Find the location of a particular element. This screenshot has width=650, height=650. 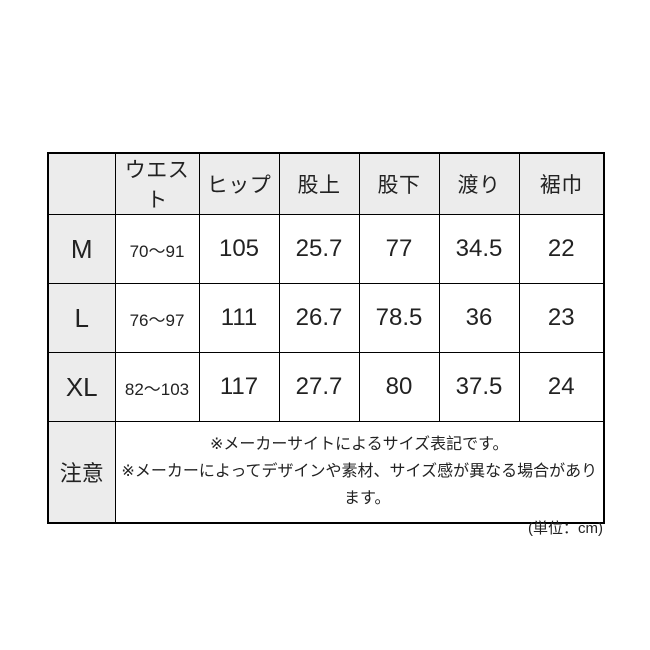

table-row-m: M 70〜91 105 25.7 77 34.5 22 is located at coordinates (326, 249).